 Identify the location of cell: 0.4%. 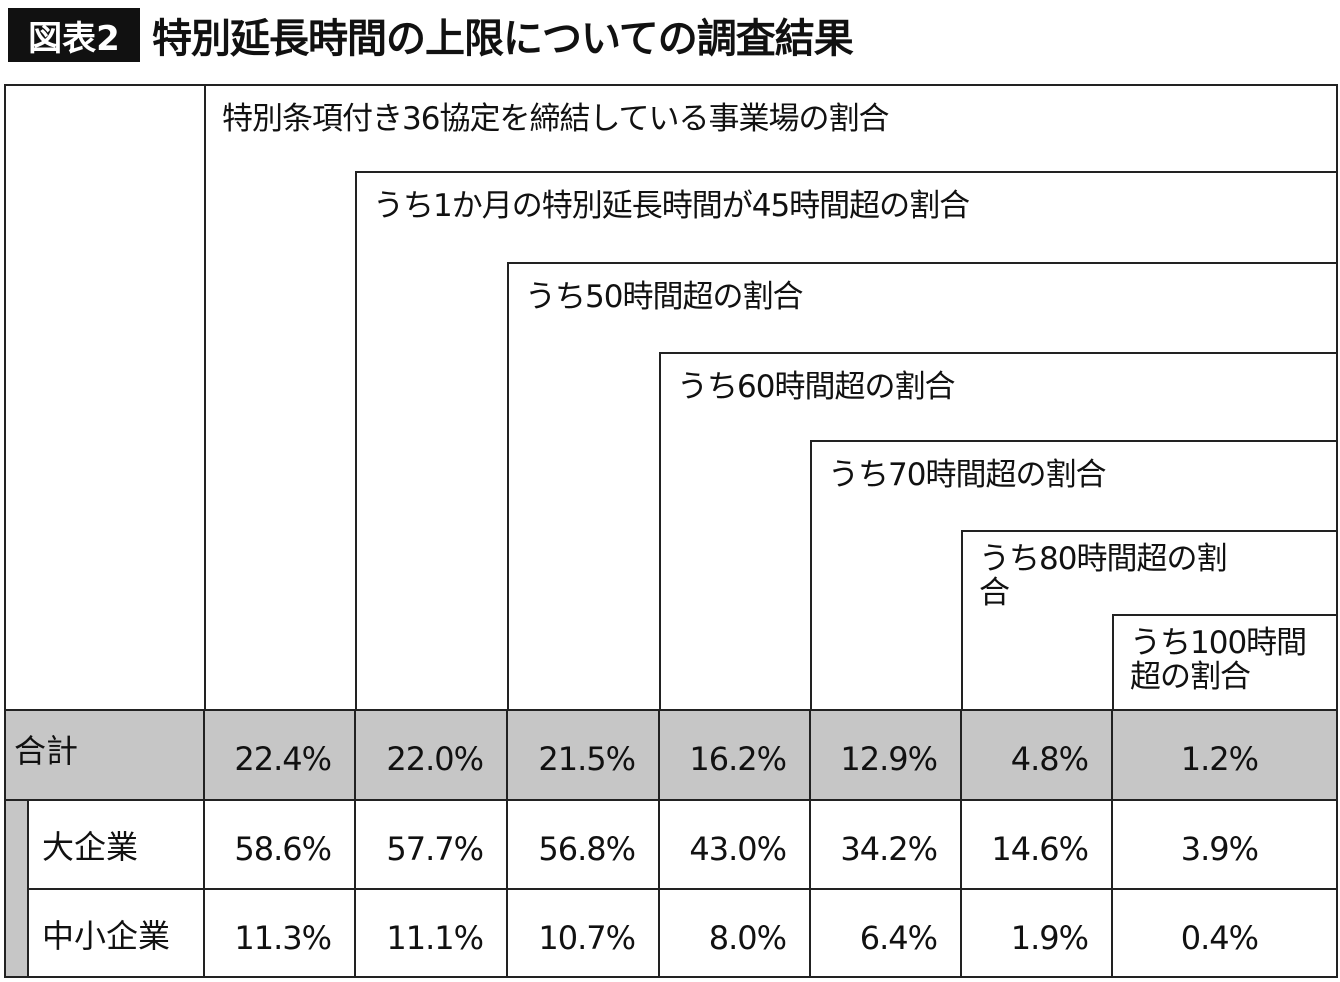
(1219, 937).